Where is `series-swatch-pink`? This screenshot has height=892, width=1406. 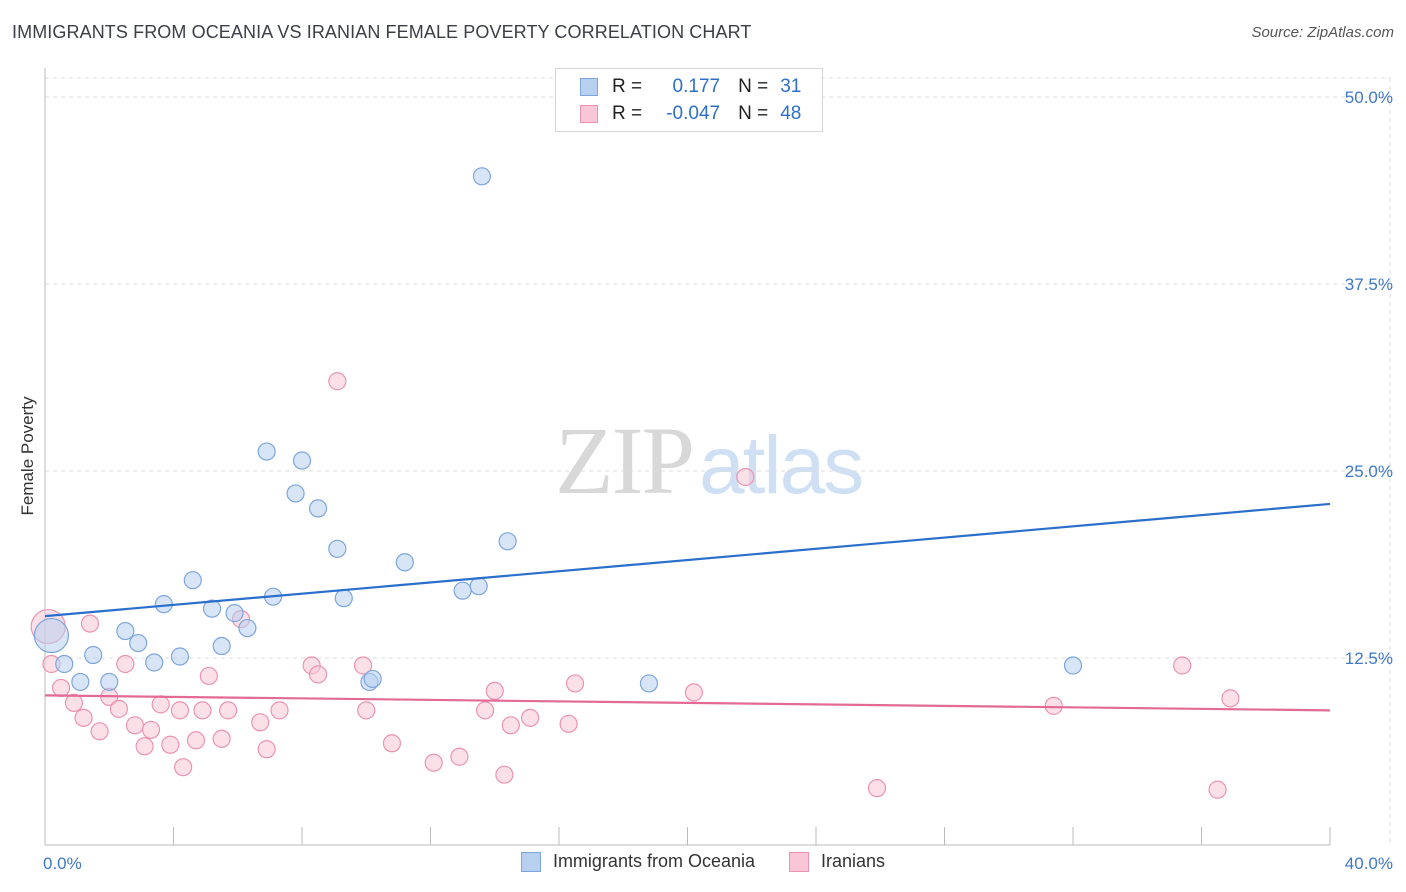
series-swatch-pink is located at coordinates (799, 861).